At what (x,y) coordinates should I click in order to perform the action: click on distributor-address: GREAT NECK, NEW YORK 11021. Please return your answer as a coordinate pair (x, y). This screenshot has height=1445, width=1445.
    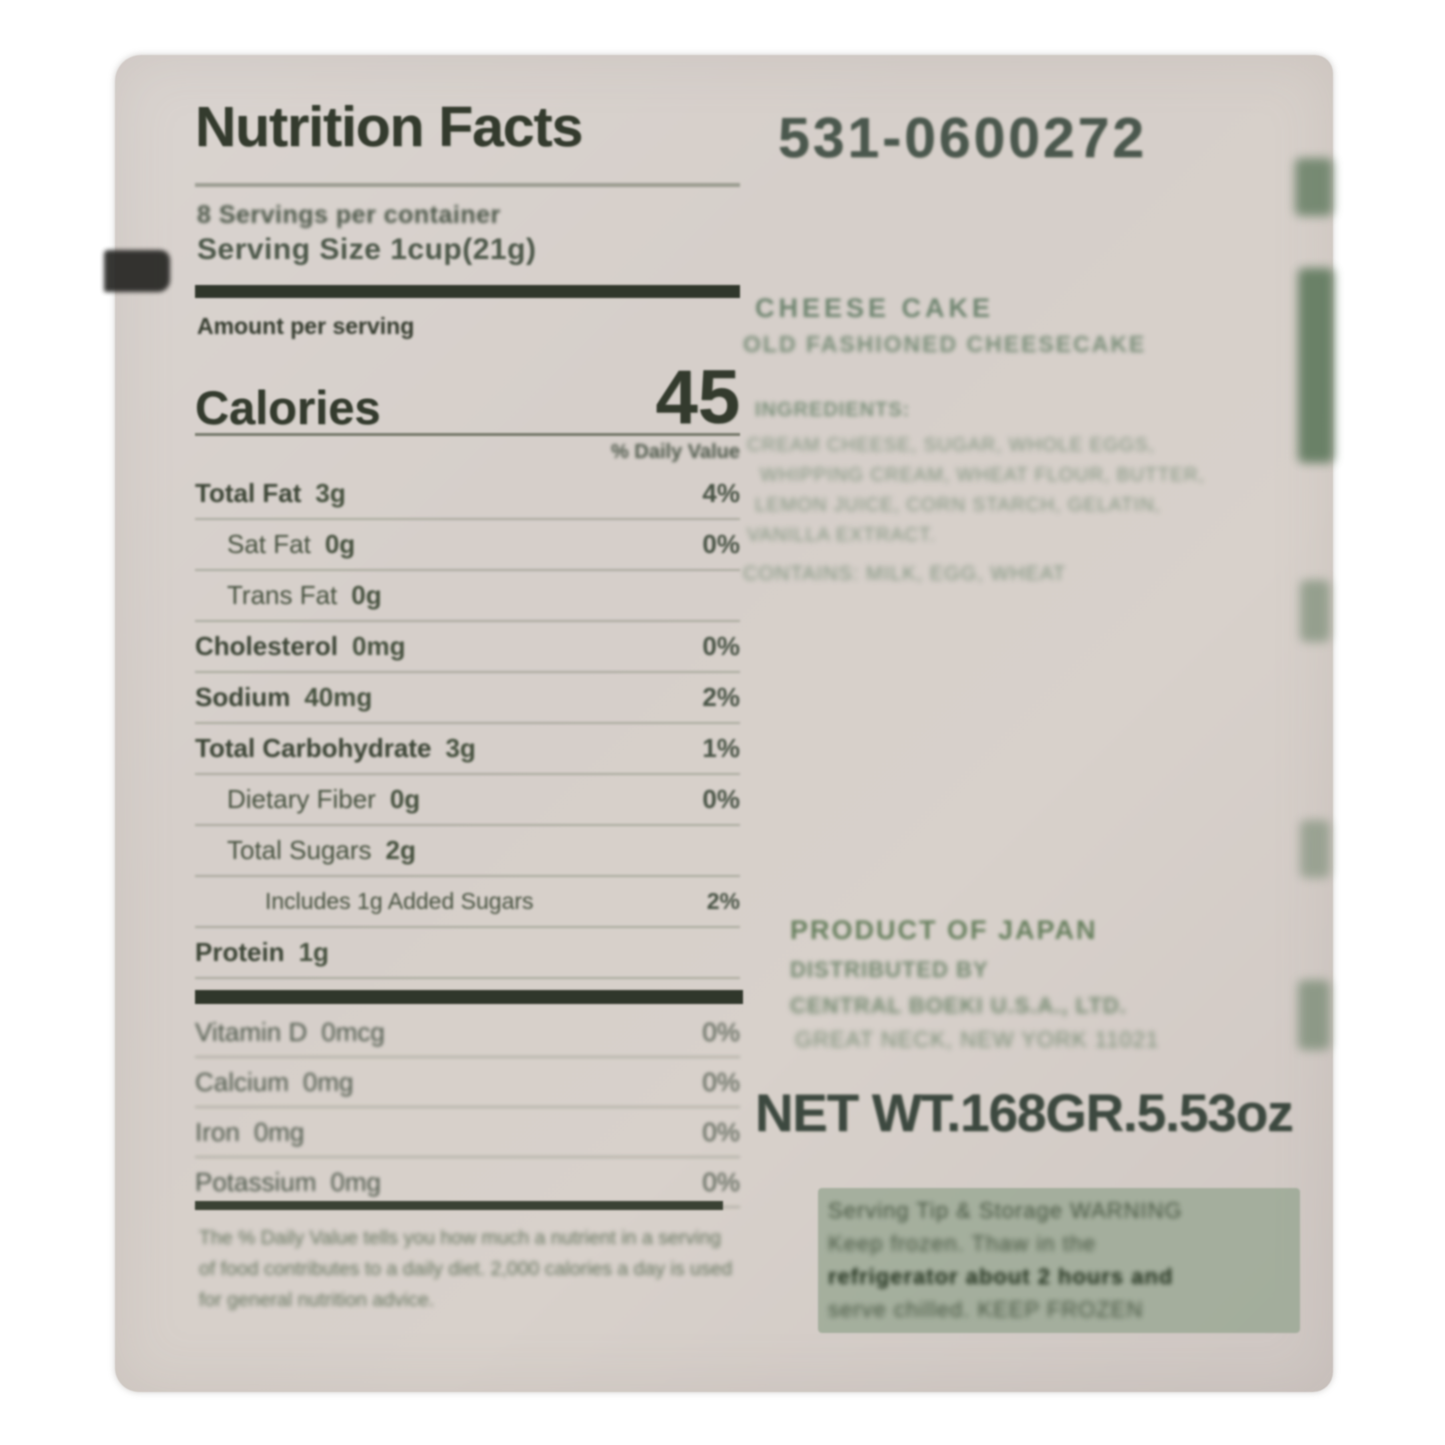
    Looking at the image, I should click on (977, 1039).